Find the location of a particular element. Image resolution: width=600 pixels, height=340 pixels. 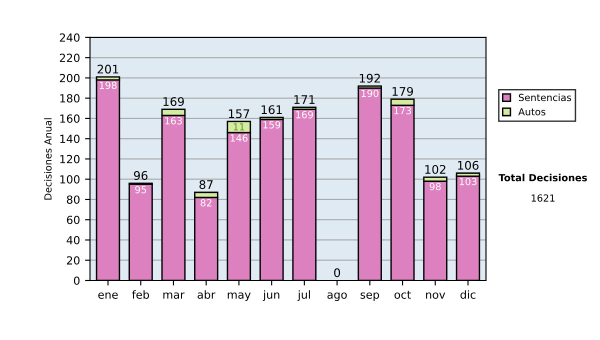

x-tick-label: feb is located at coordinates (141, 294).